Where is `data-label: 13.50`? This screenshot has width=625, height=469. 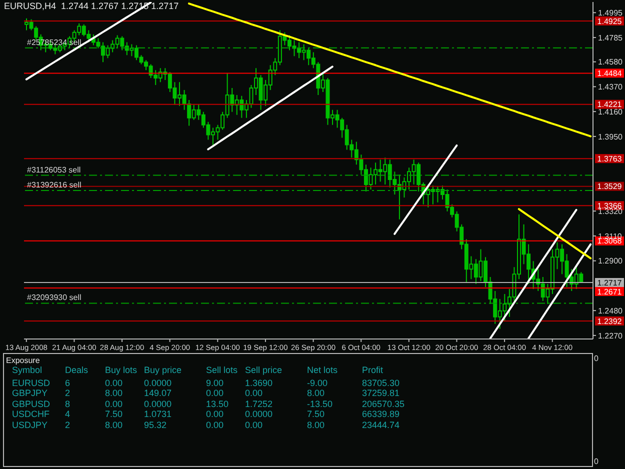
data-label: 13.50 is located at coordinates (217, 403).